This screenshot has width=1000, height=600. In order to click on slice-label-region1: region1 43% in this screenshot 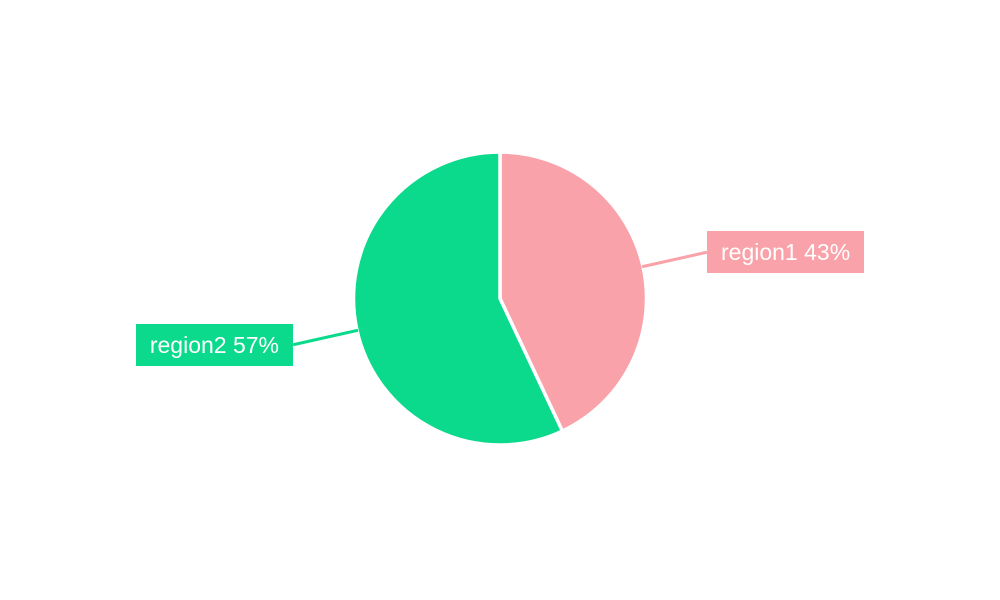, I will do `click(786, 252)`.